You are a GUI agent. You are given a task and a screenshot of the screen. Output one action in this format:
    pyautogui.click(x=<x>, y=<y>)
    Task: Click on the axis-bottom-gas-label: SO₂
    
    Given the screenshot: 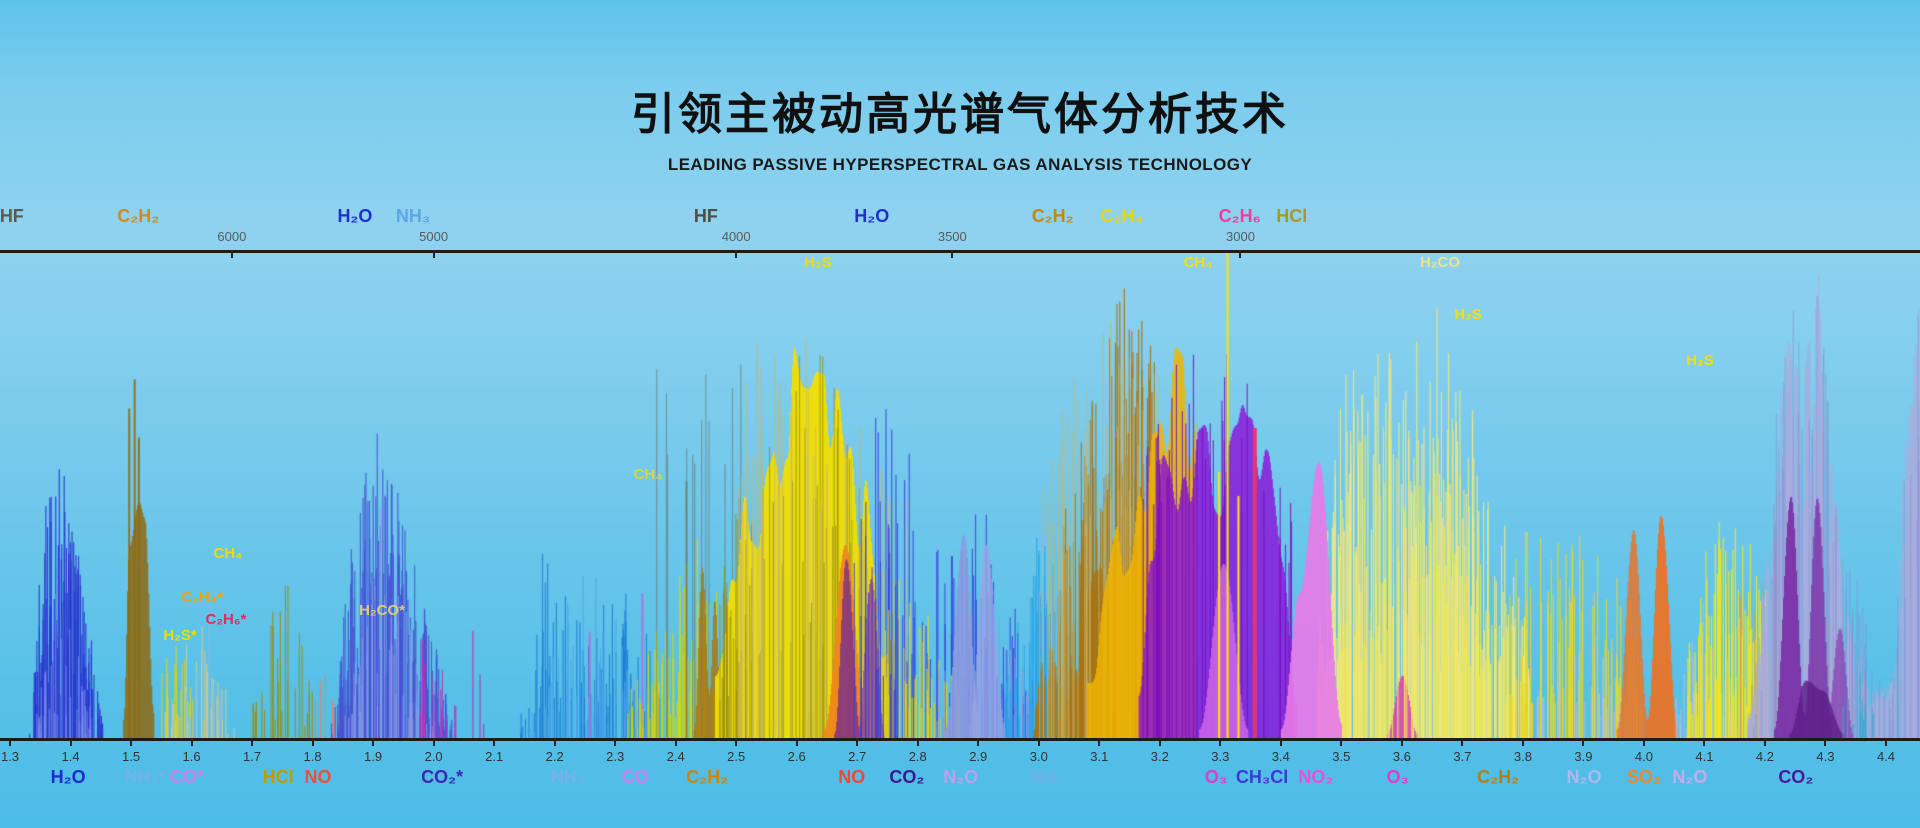 What is the action you would take?
    pyautogui.click(x=1643, y=777)
    